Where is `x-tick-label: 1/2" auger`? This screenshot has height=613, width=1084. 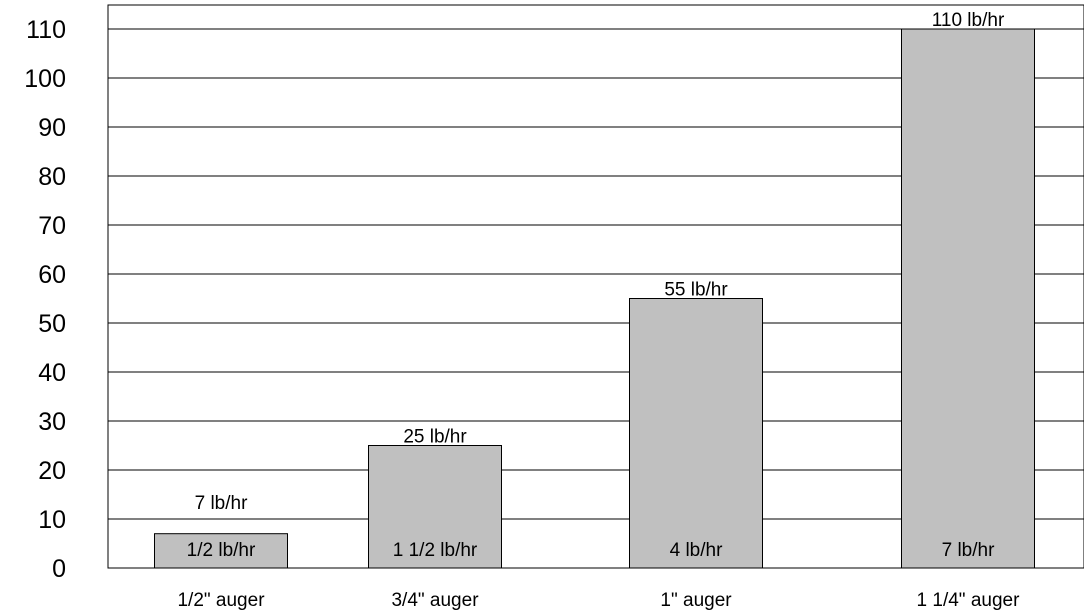
x-tick-label: 1/2" auger is located at coordinates (221, 600).